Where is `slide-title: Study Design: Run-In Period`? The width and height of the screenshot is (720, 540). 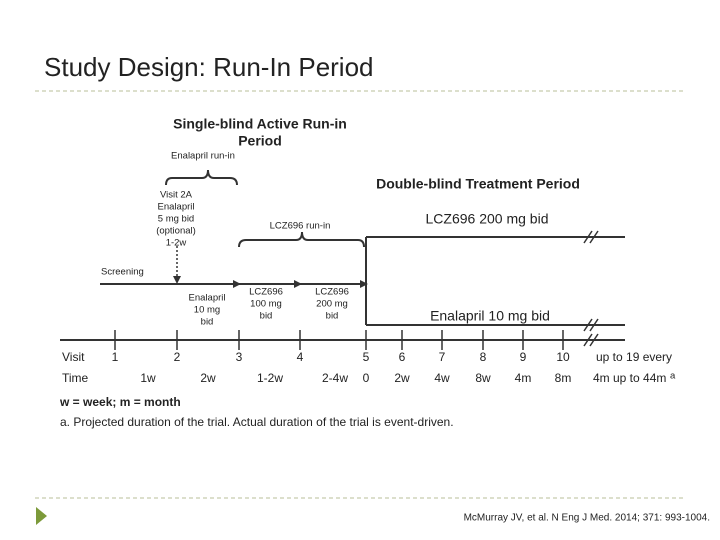
slide-title: Study Design: Run-In Period is located at coordinates (209, 67).